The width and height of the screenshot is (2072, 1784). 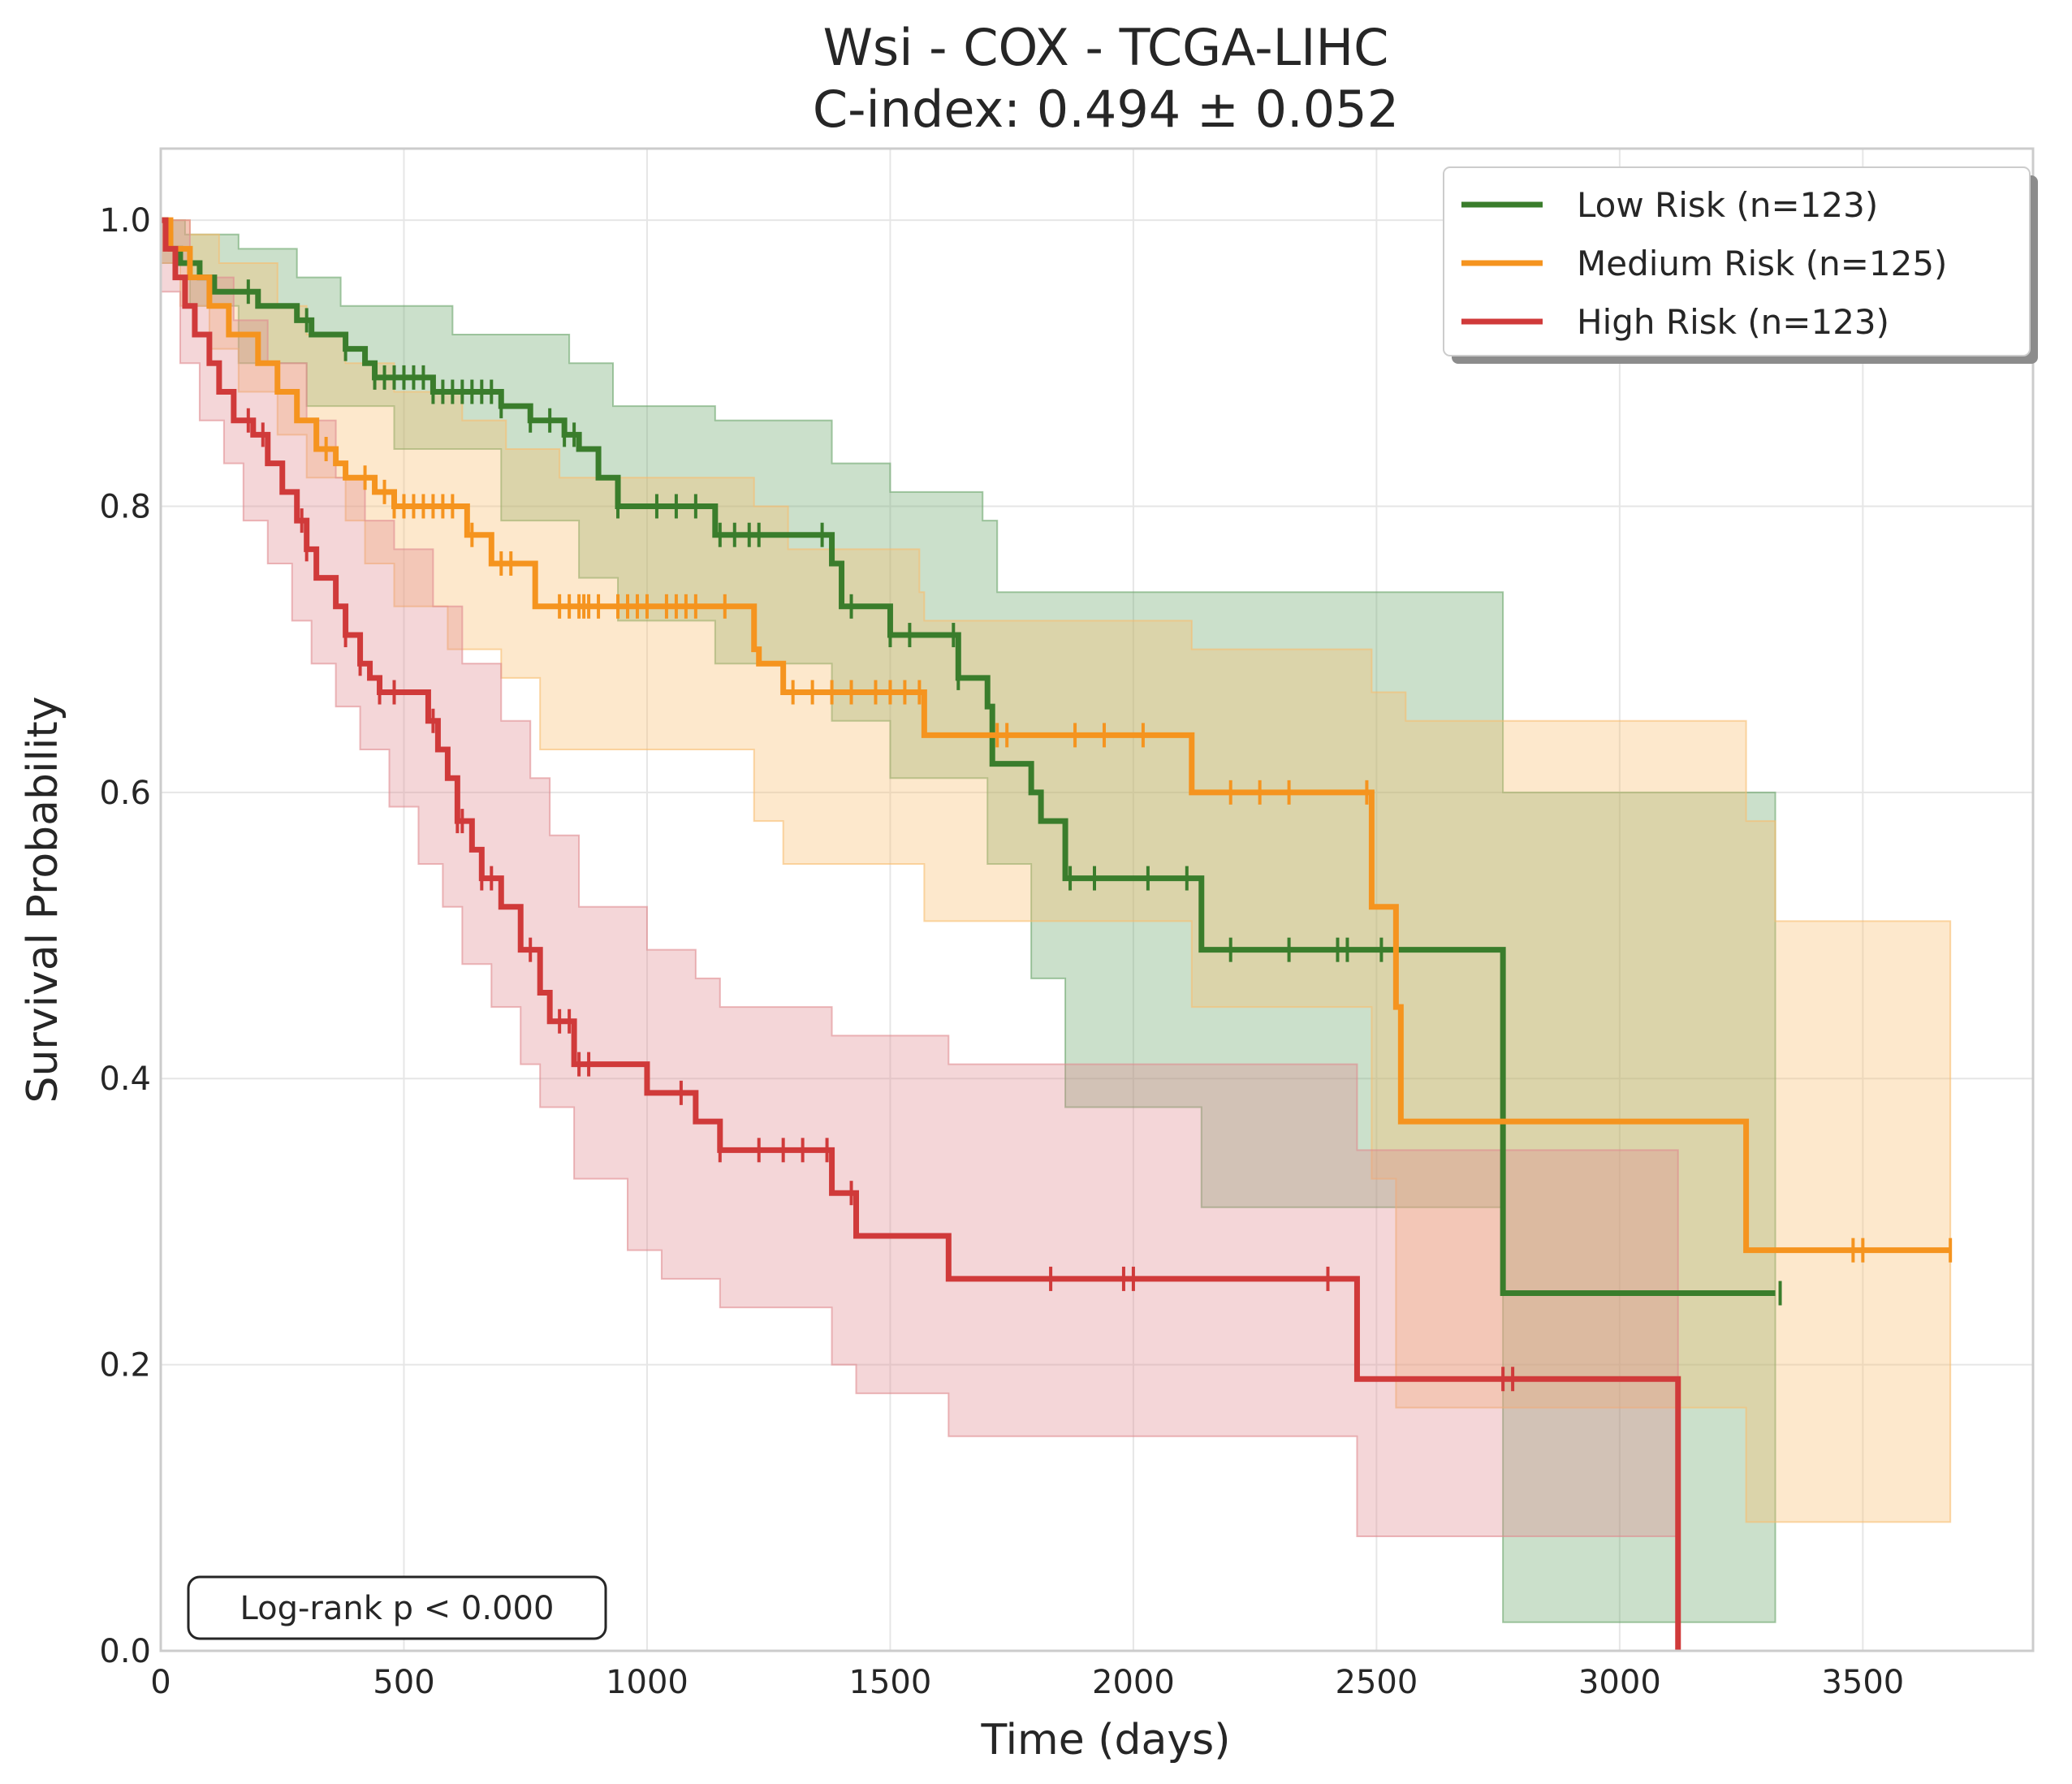 I want to click on y-tick-label: 0.8, so click(x=125, y=507).